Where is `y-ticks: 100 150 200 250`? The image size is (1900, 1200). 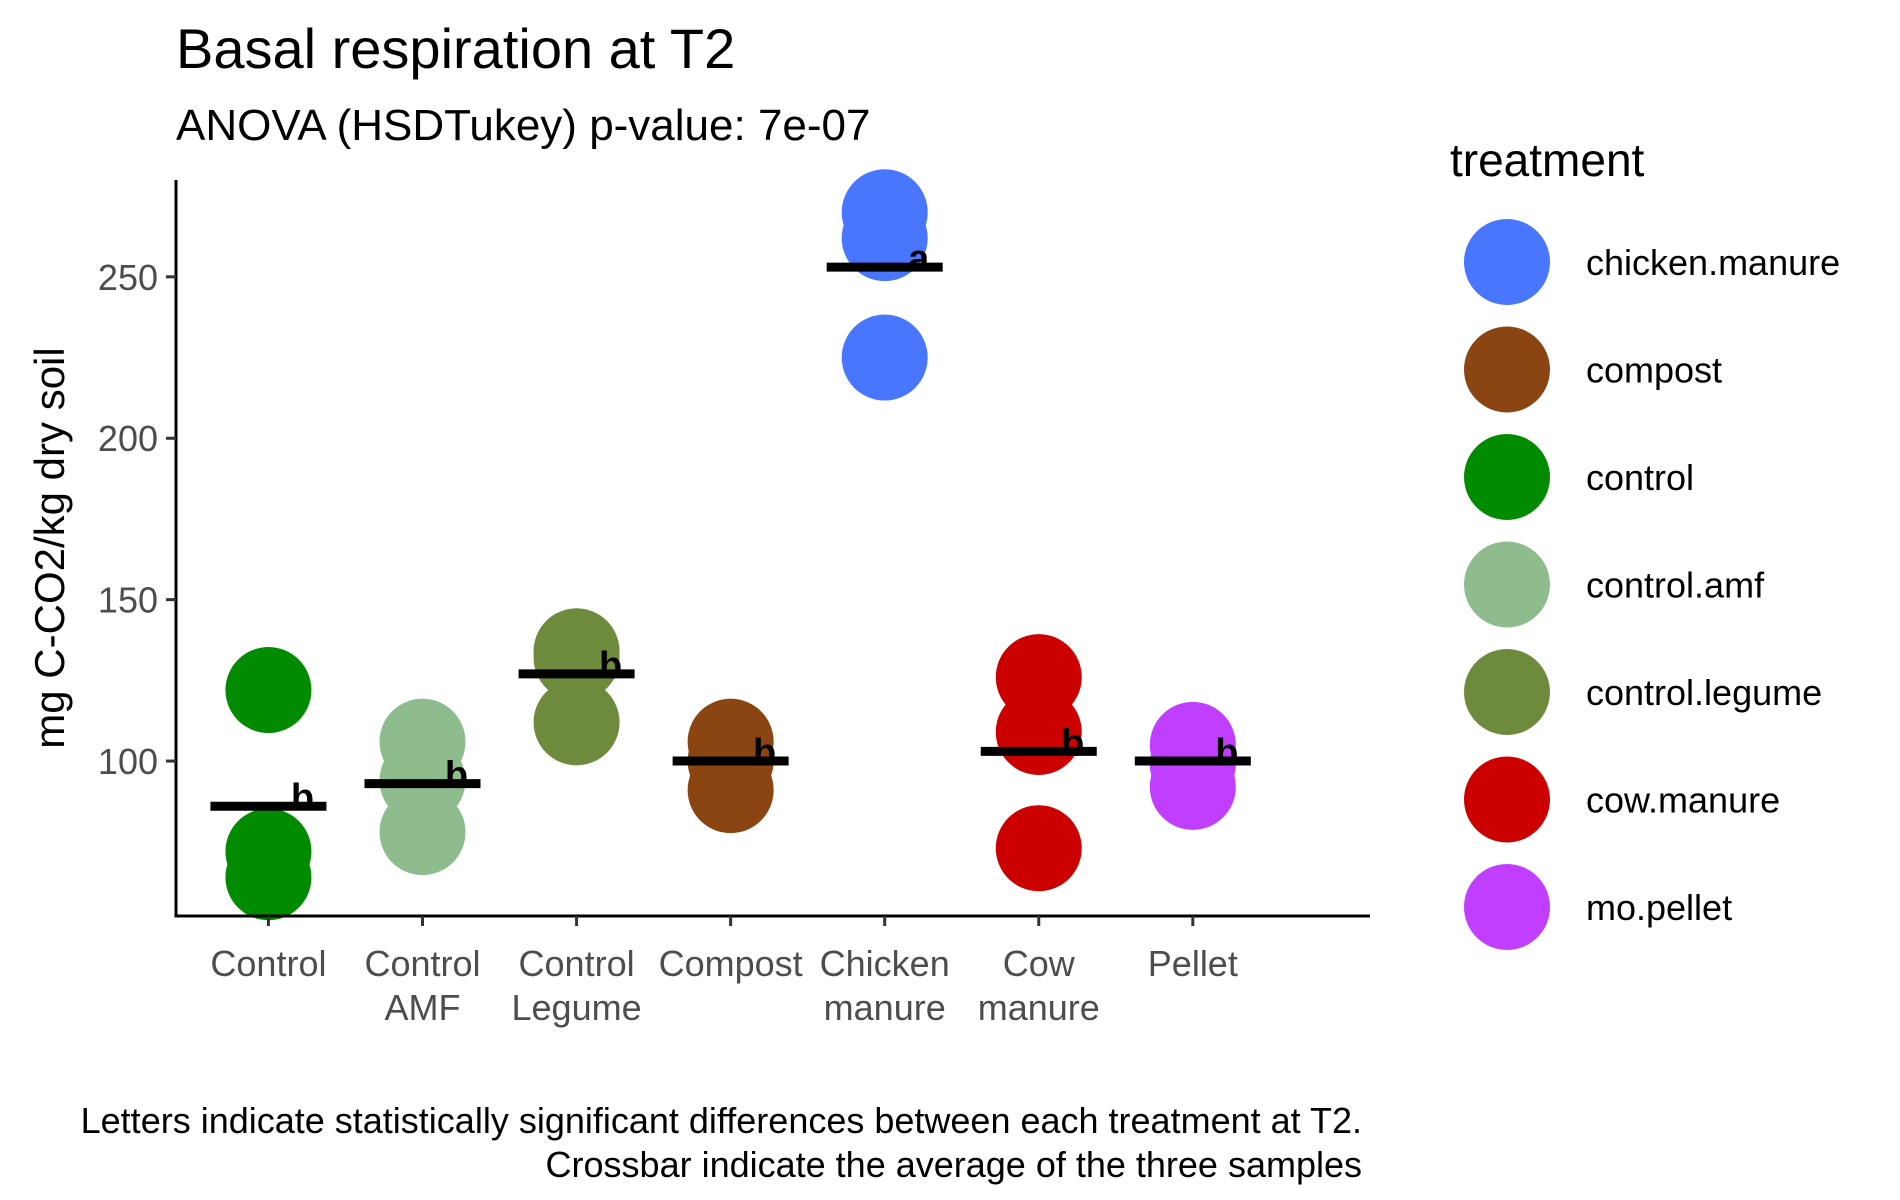
y-ticks: 100 150 200 250 is located at coordinates (137, 519).